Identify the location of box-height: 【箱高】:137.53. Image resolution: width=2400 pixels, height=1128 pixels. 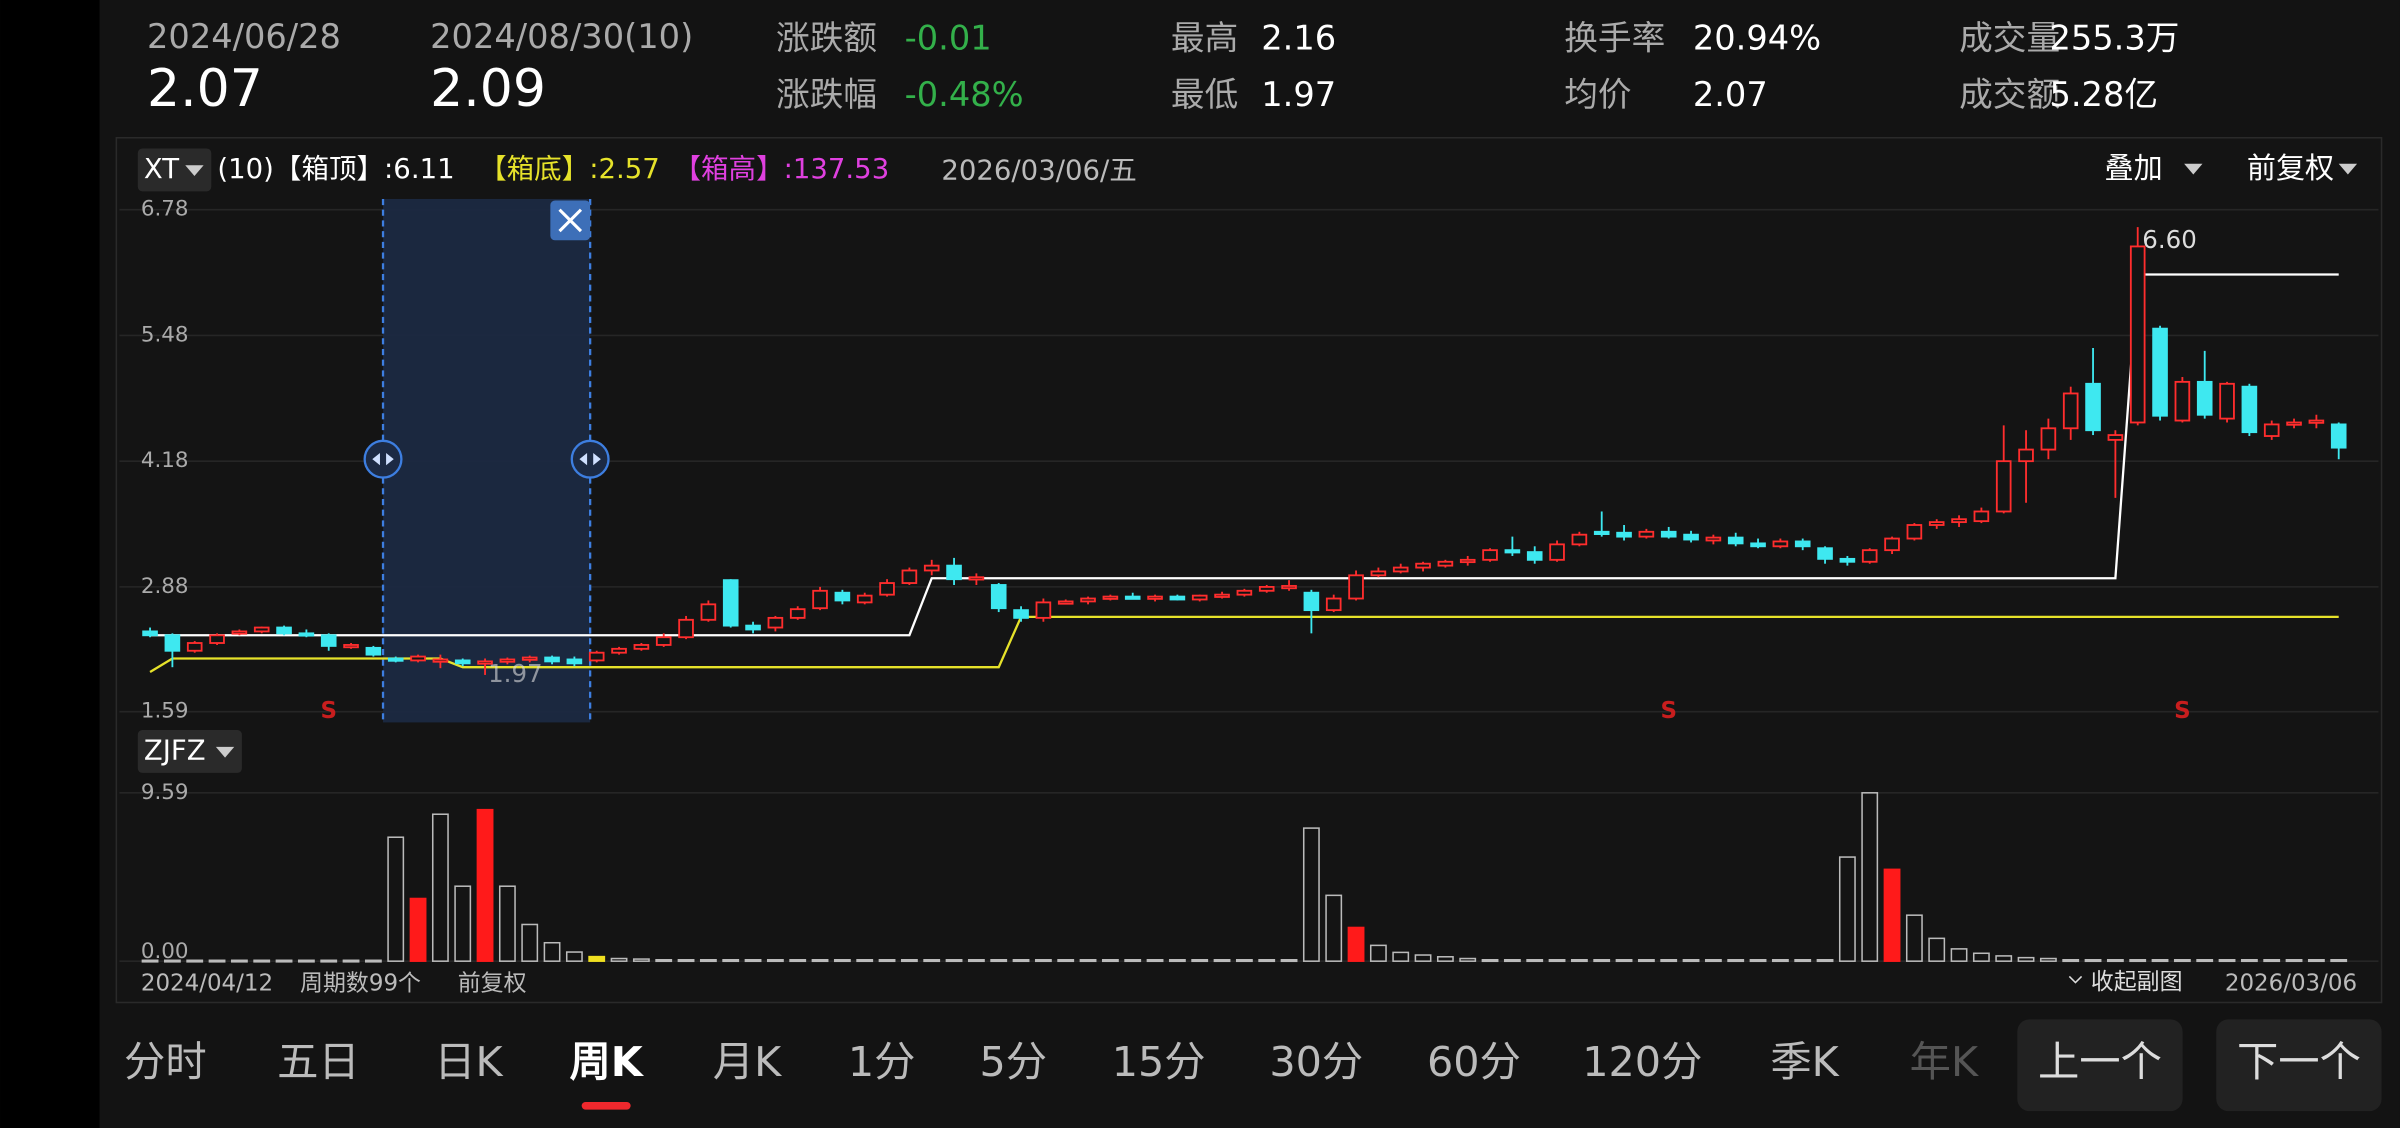
(781, 169).